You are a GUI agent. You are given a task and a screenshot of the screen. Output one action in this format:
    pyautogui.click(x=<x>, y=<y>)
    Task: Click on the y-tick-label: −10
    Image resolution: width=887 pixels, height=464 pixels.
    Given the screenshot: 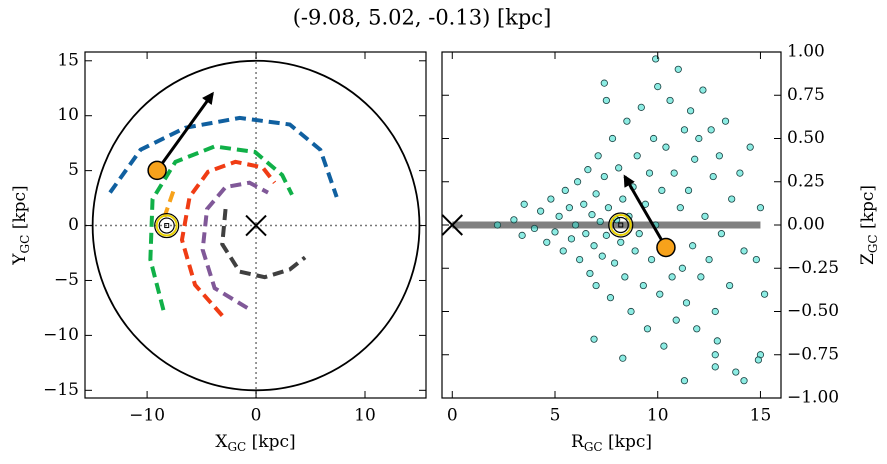 What is the action you would take?
    pyautogui.click(x=61, y=335)
    